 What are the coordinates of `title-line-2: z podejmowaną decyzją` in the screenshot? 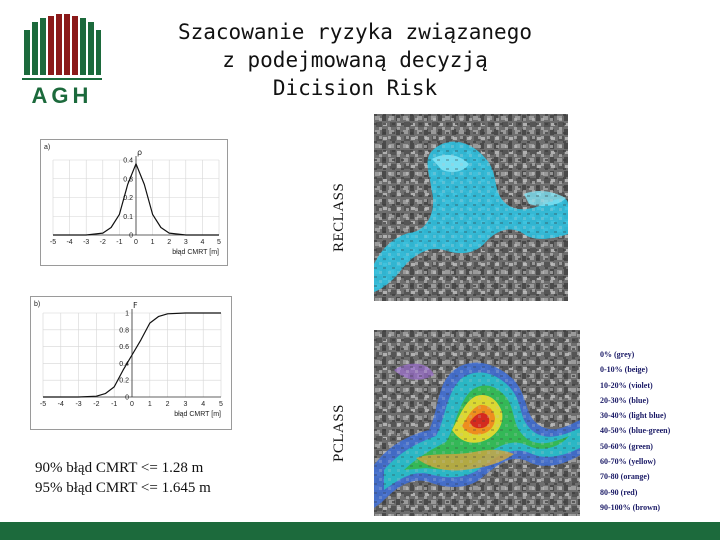 It's located at (355, 60).